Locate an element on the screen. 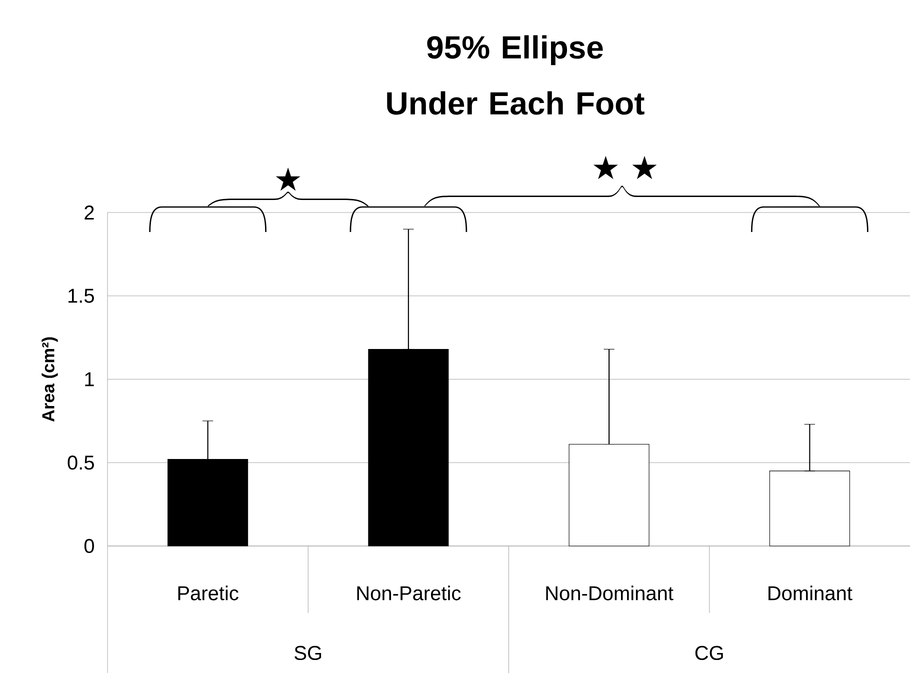  y-tick-label: 0 is located at coordinates (89, 546).